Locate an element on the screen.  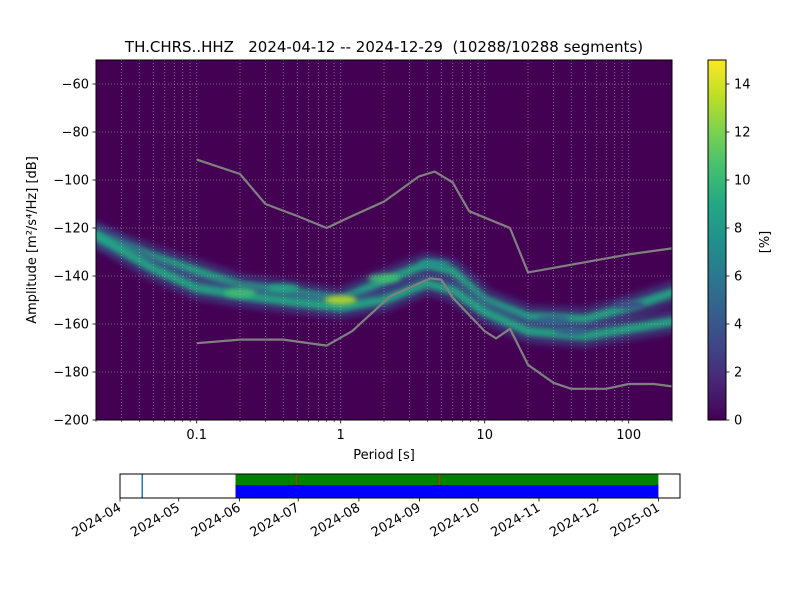
x-tick-label: 1 is located at coordinates (341, 435).